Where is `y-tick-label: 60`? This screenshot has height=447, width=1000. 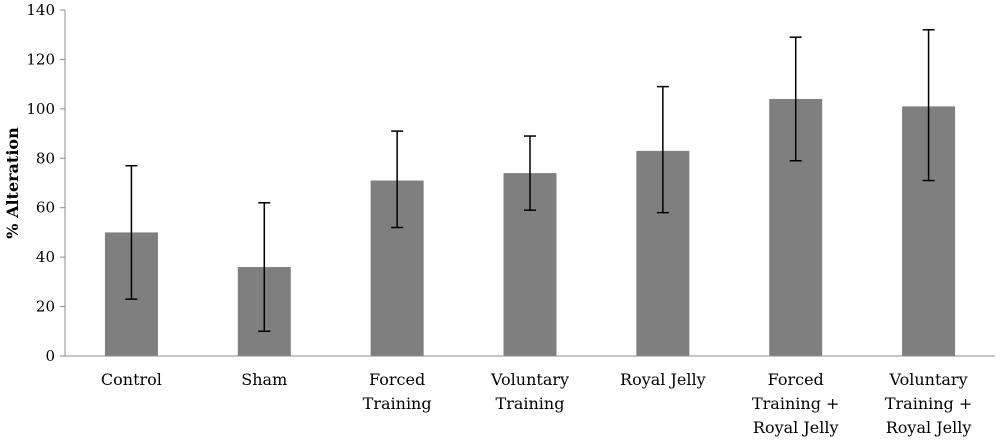
y-tick-label: 60 is located at coordinates (45, 208).